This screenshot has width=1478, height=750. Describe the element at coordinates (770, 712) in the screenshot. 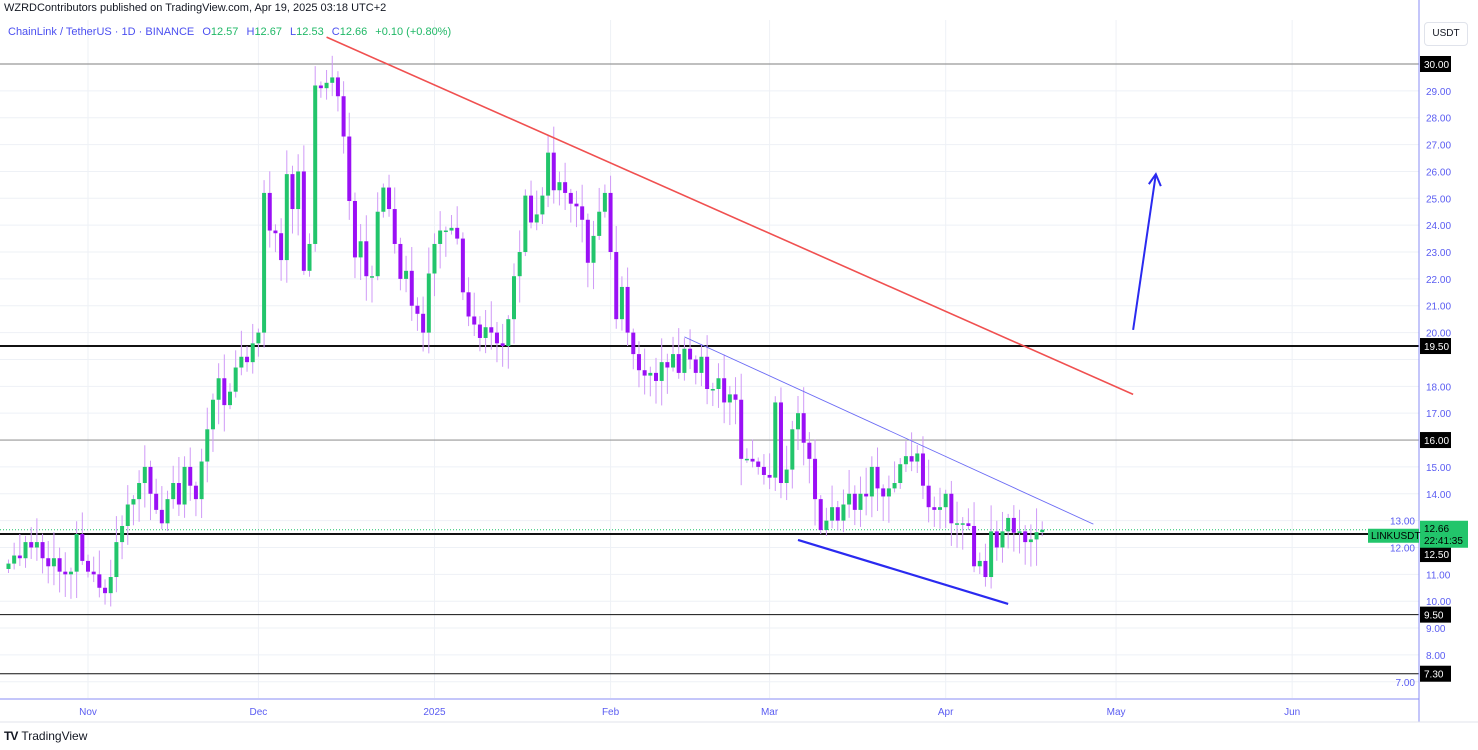

I see `time-tick: Mar` at that location.